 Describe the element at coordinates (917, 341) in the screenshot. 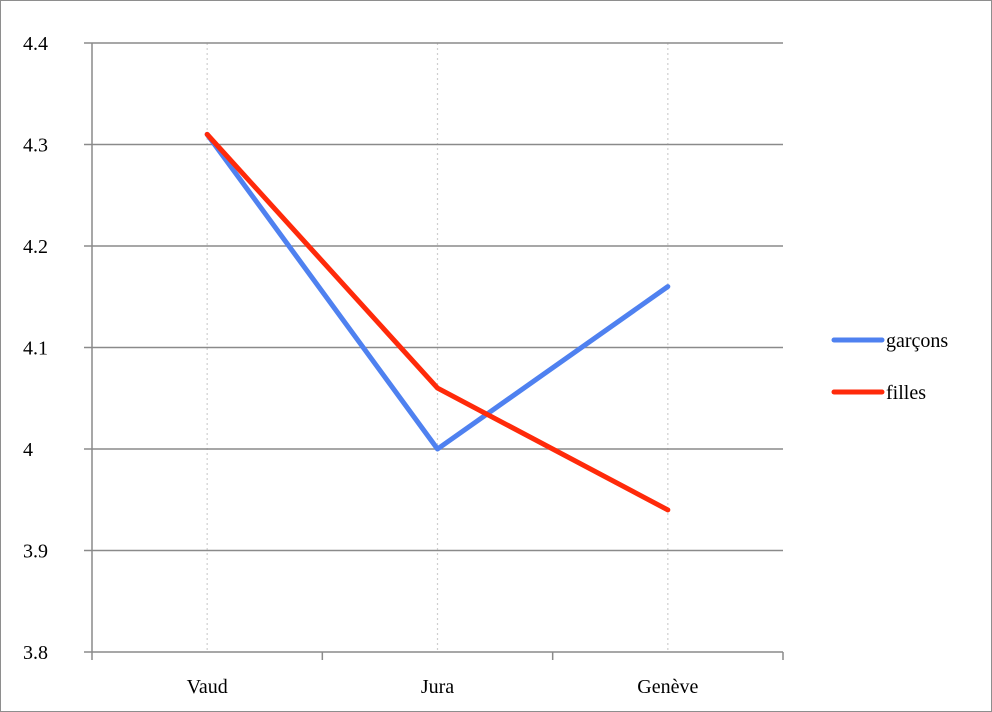

I see `legend-label-1: garçons` at that location.